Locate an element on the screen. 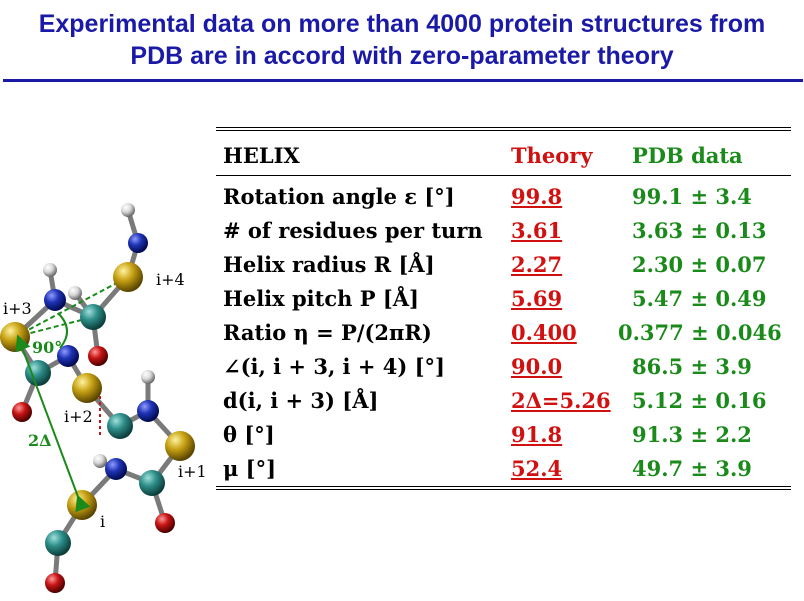  table-row: θ [°] 91.8 91.3 ± 2.2 is located at coordinates (503, 433).